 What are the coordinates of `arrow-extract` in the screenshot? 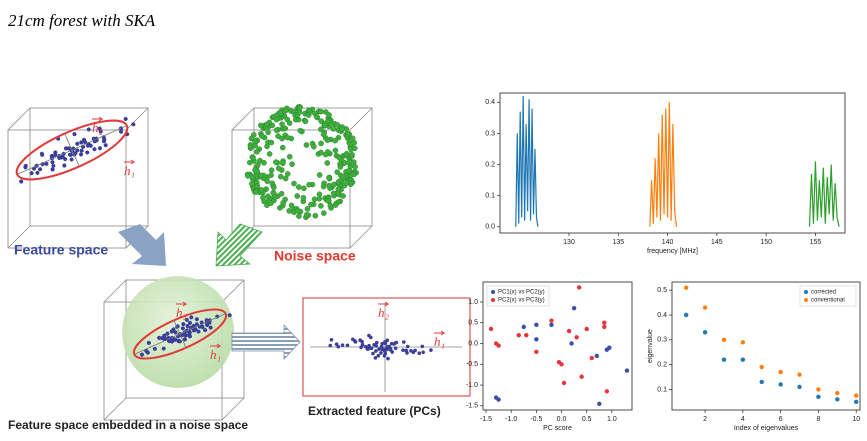 It's located at (266, 342).